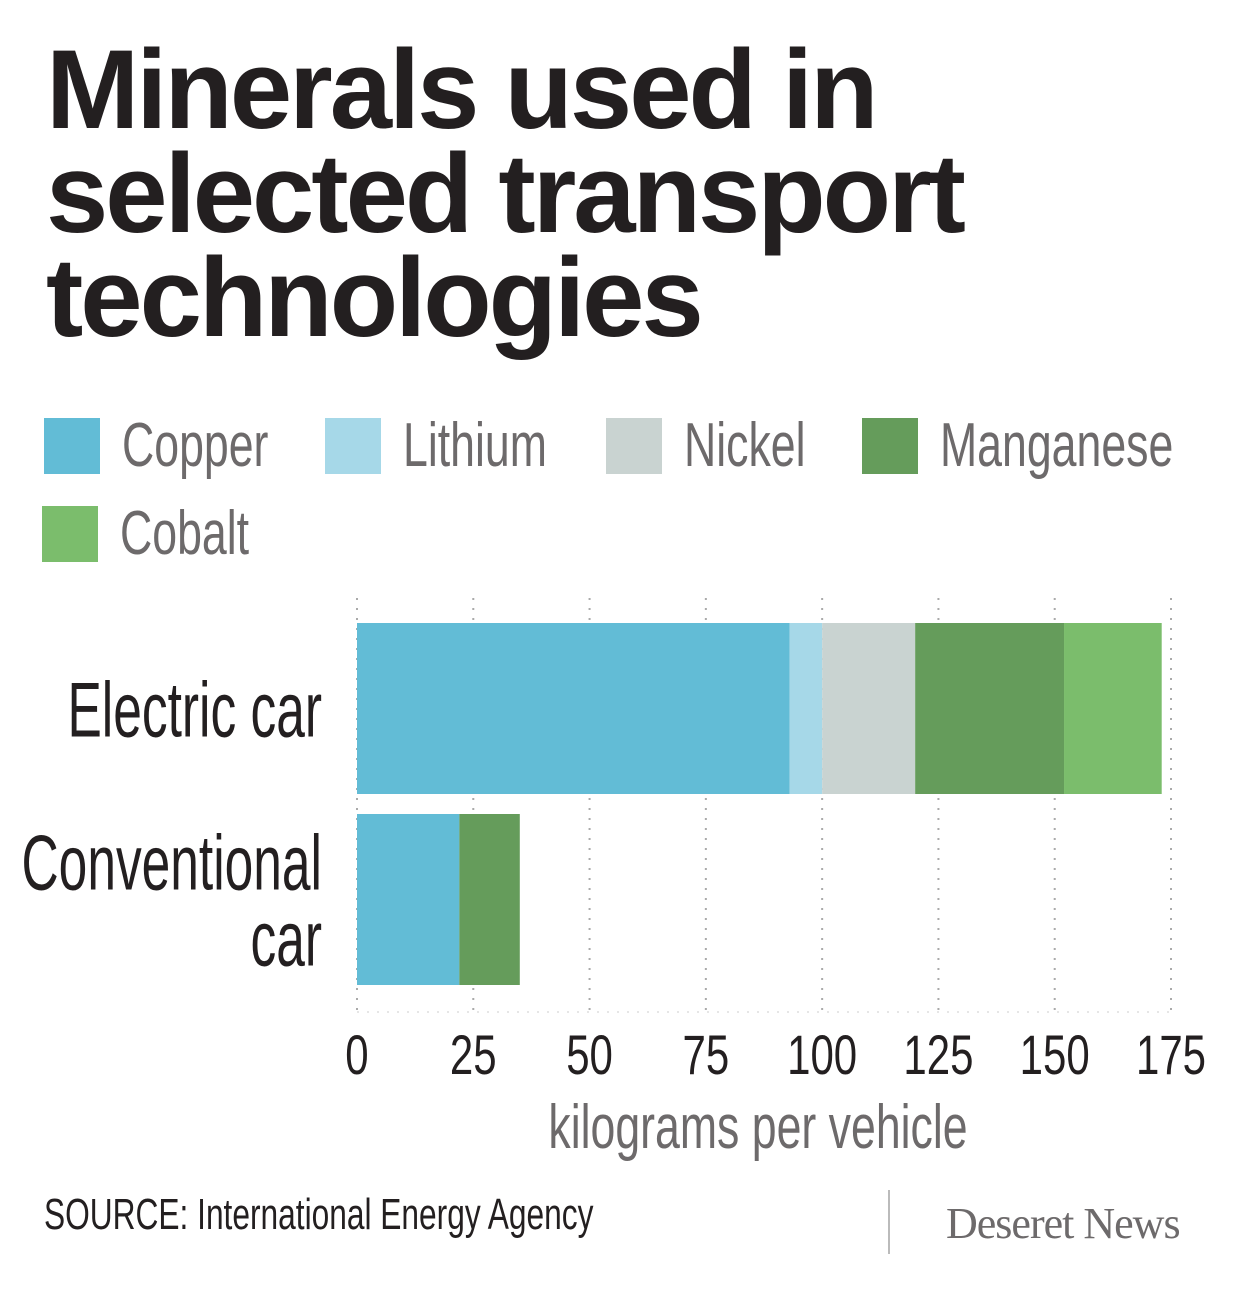 This screenshot has width=1251, height=1289. I want to click on title-line: selected transport, so click(506, 193).